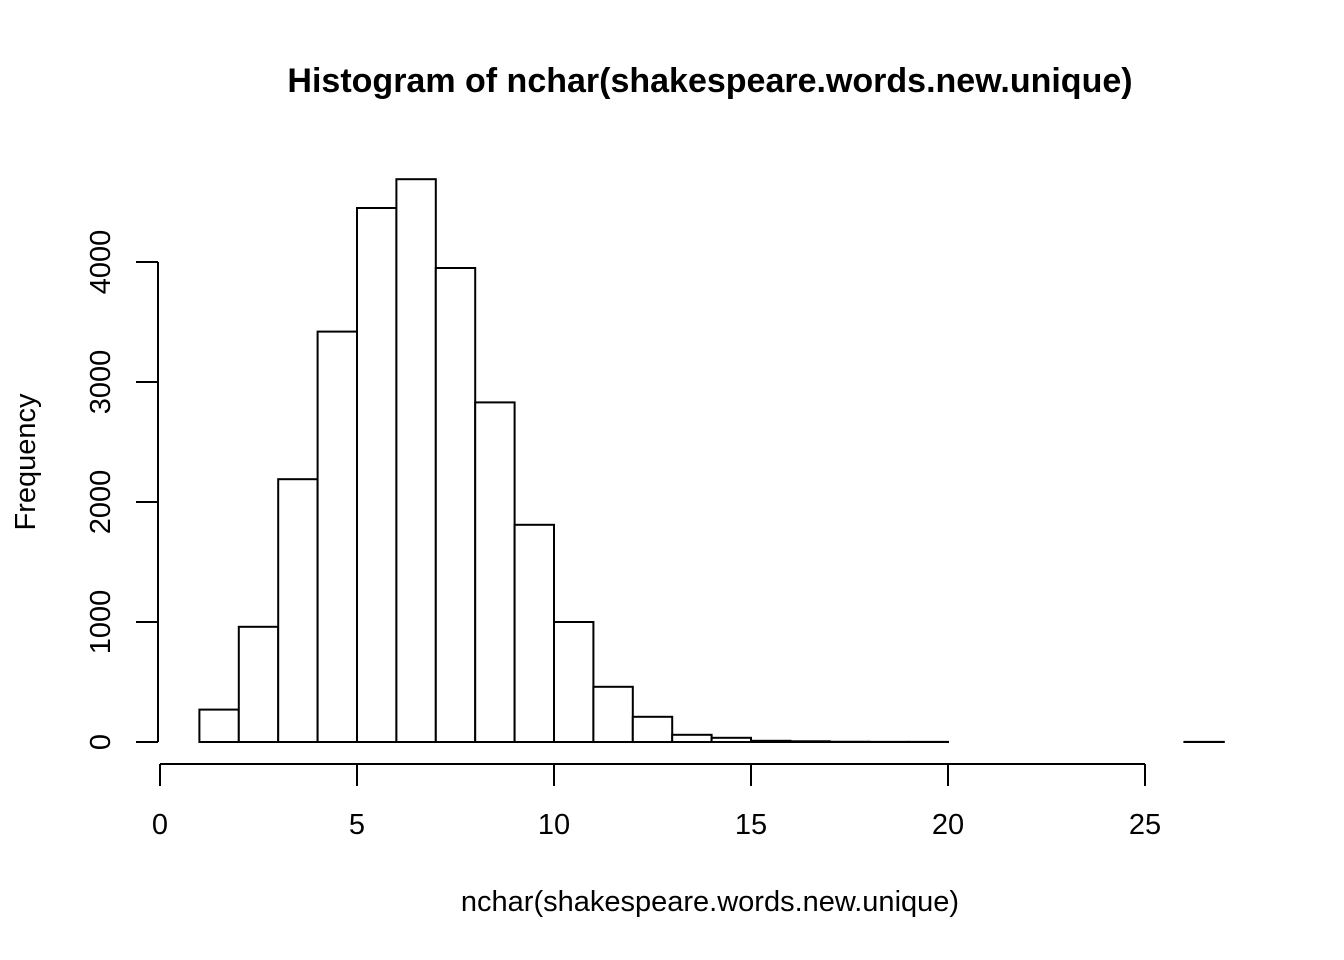  I want to click on y-axis-label: Frequency, so click(26, 462).